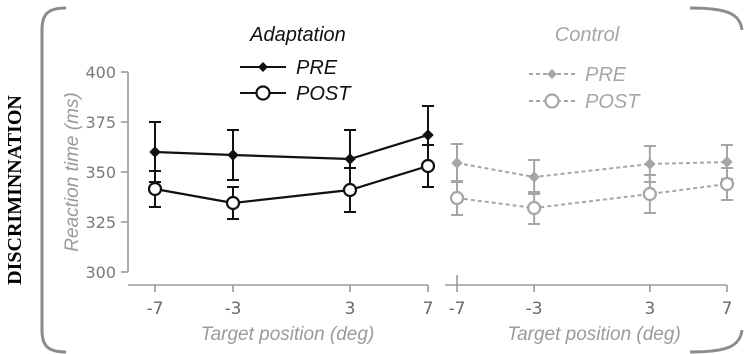 The width and height of the screenshot is (747, 354). What do you see at coordinates (100, 172) in the screenshot?
I see `y-tick-label: 350` at bounding box center [100, 172].